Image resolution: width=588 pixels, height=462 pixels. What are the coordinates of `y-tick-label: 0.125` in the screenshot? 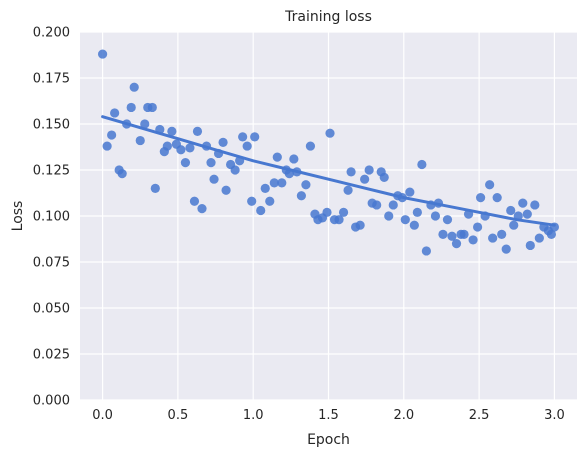 It's located at (51, 171).